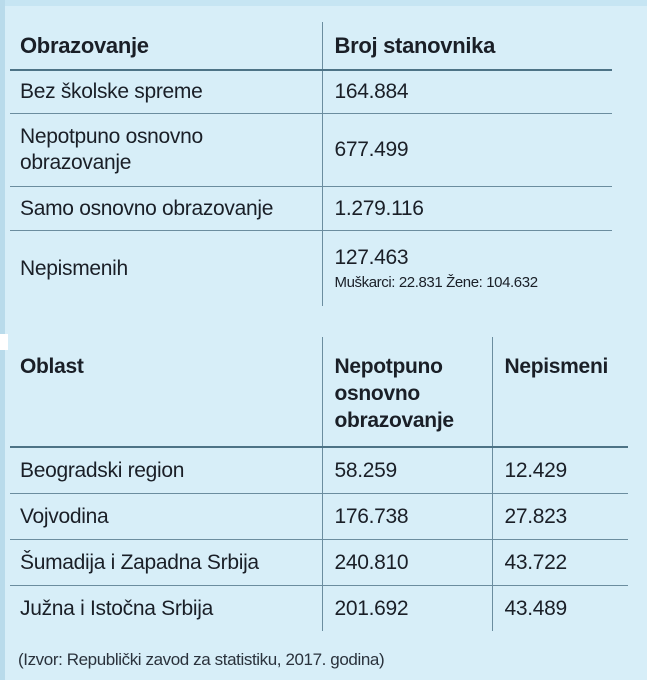 The height and width of the screenshot is (680, 647). Describe the element at coordinates (406, 470) in the screenshot. I see `region-incomplete: 58.259` at that location.